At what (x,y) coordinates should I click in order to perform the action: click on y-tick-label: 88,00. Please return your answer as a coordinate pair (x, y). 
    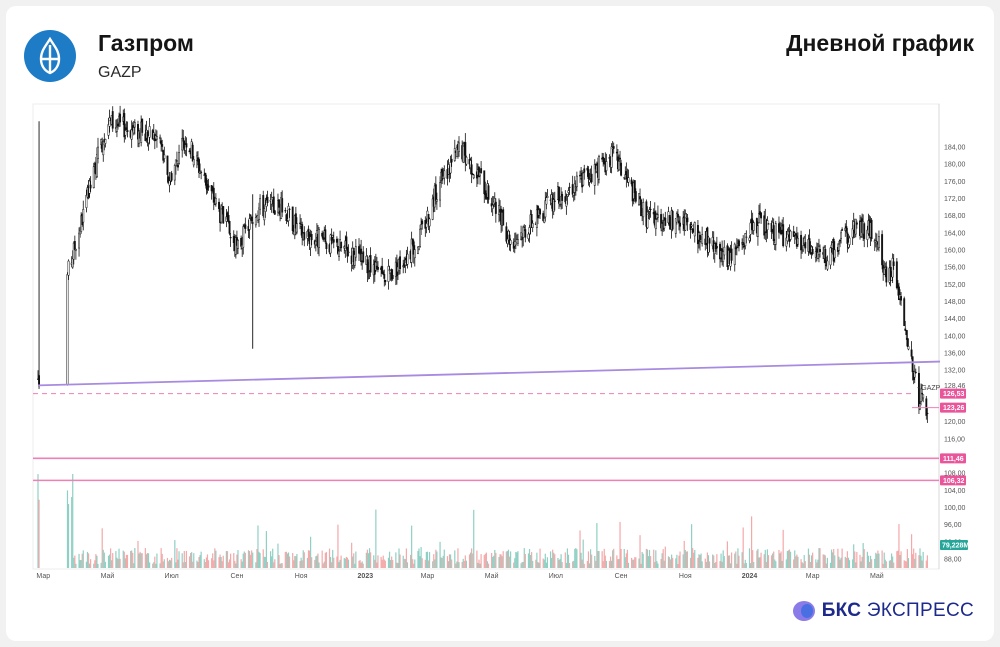
    Looking at the image, I should click on (953, 560).